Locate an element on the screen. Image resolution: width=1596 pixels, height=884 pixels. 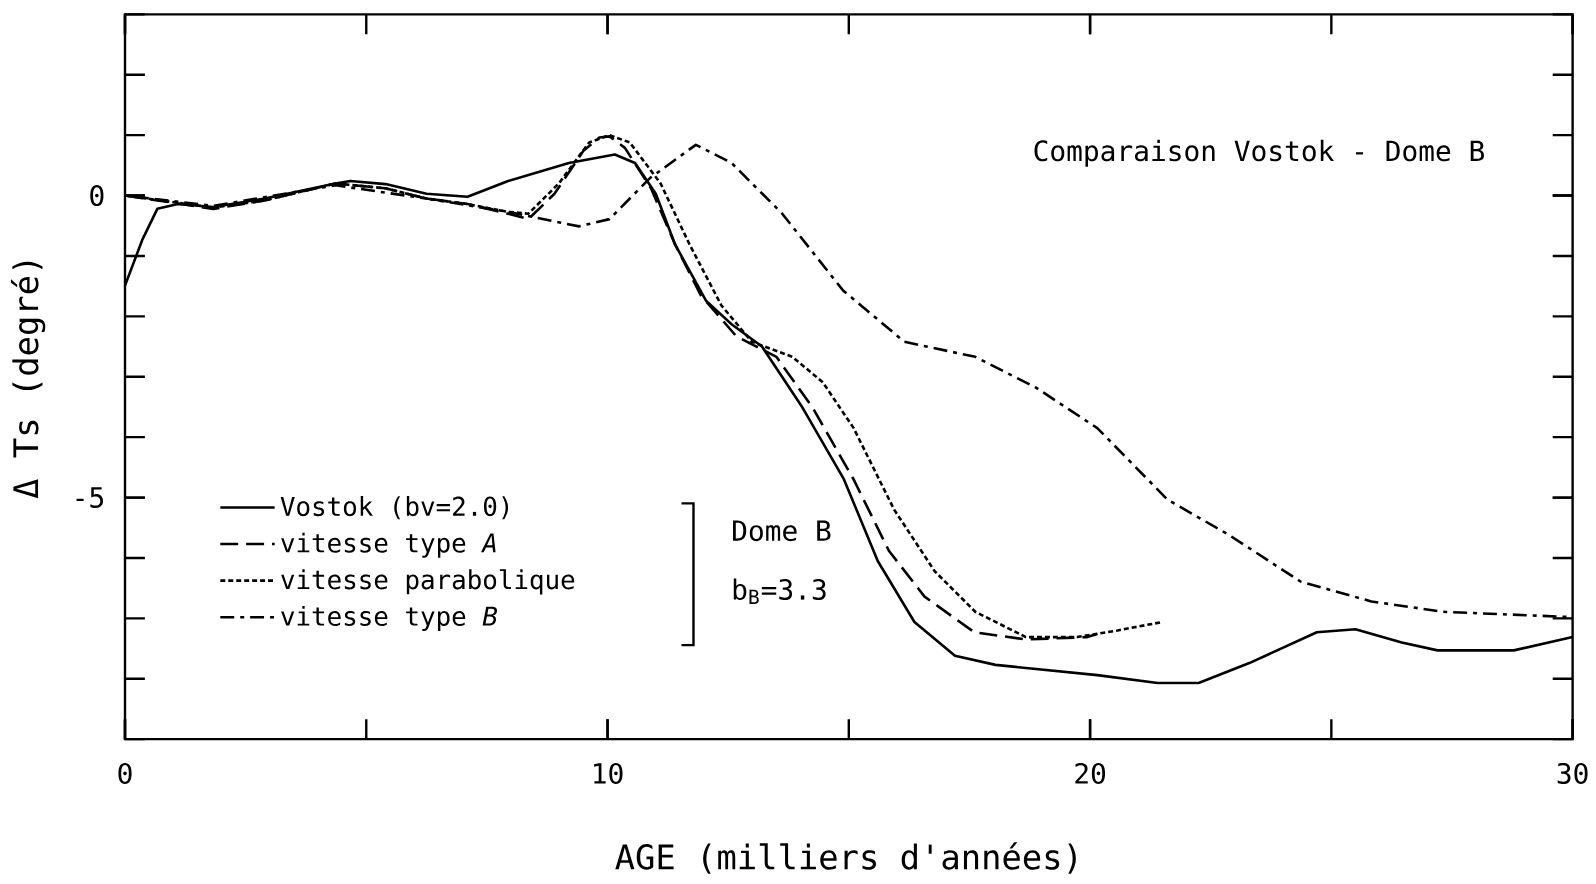
legend-label: vitesse type A is located at coordinates (388, 545).